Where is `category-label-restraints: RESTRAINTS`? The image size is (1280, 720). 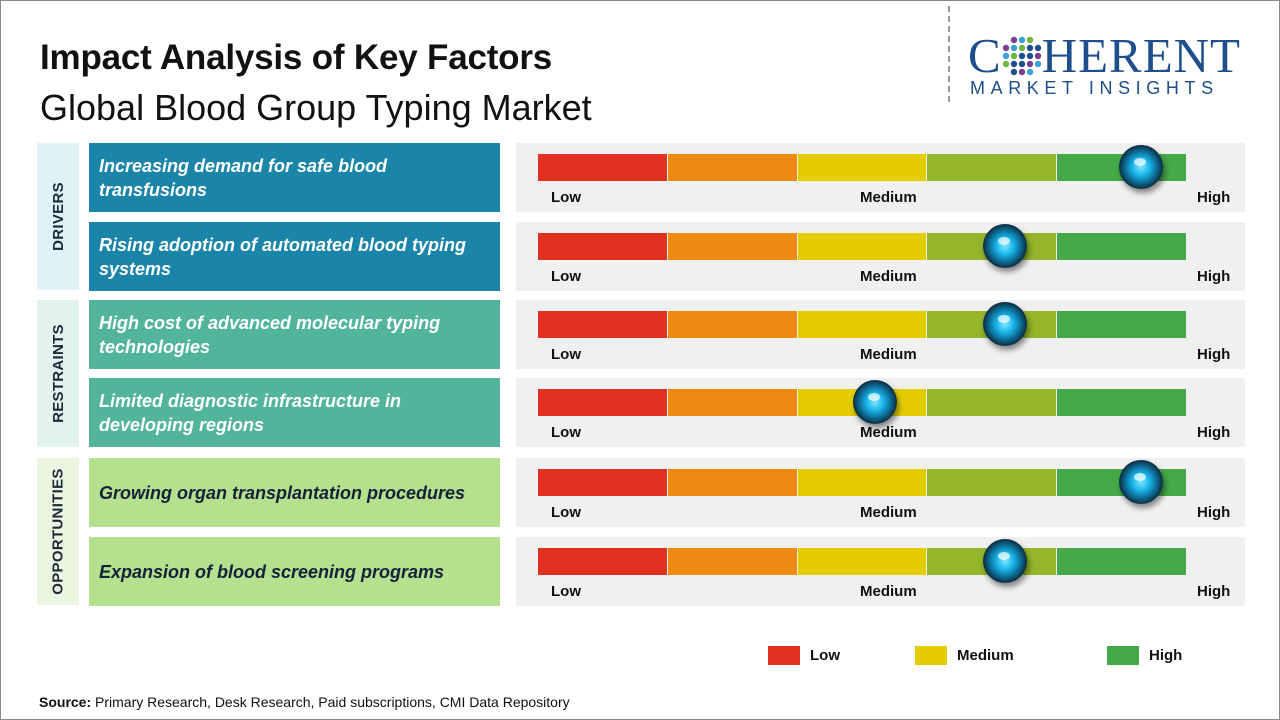 category-label-restraints: RESTRAINTS is located at coordinates (58, 373).